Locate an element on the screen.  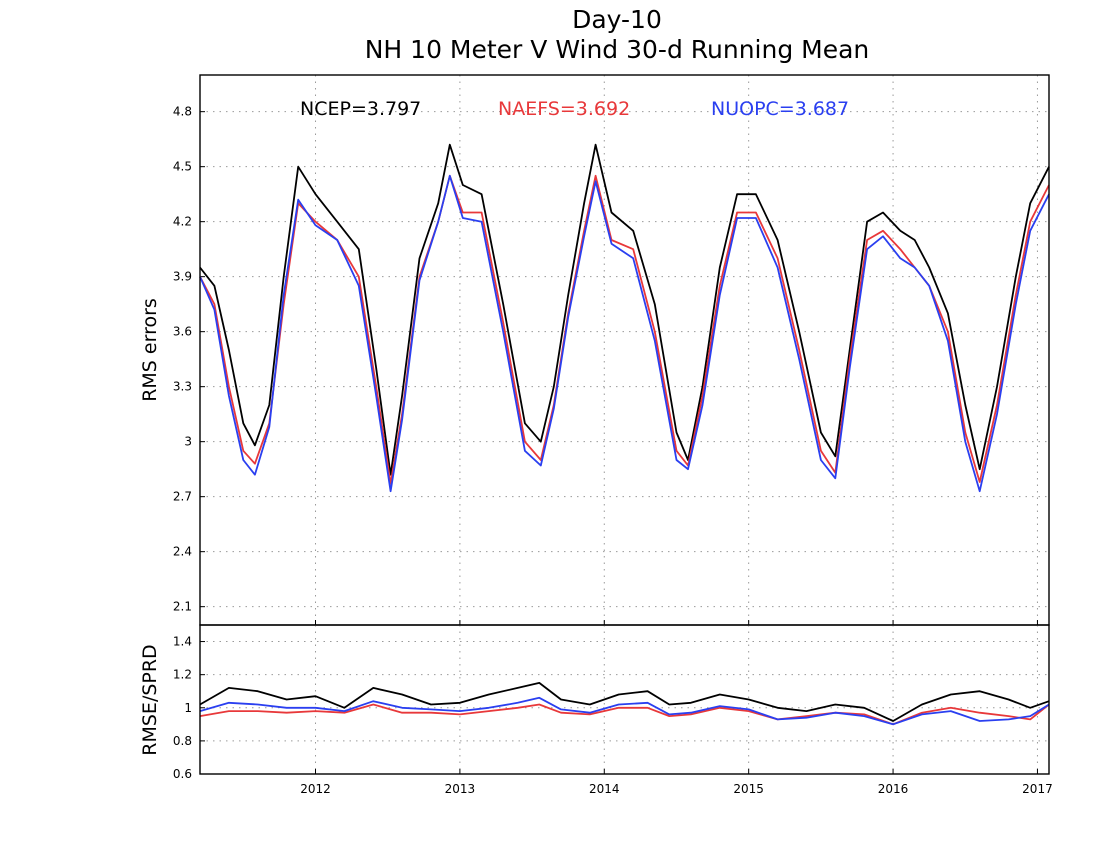
y-tick-label: 1 is located at coordinates (188, 708).